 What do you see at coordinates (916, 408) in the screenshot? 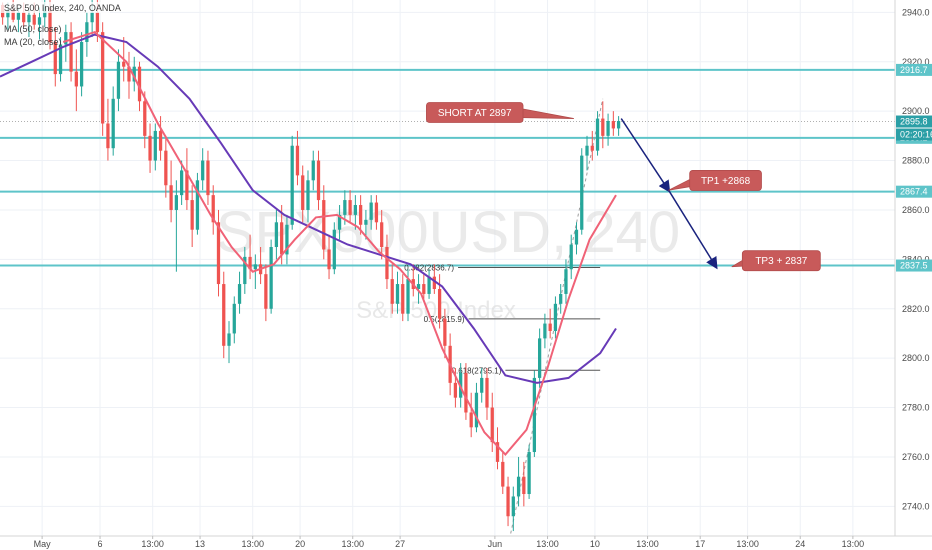
I see `y-tick-label: 2780.0` at bounding box center [916, 408].